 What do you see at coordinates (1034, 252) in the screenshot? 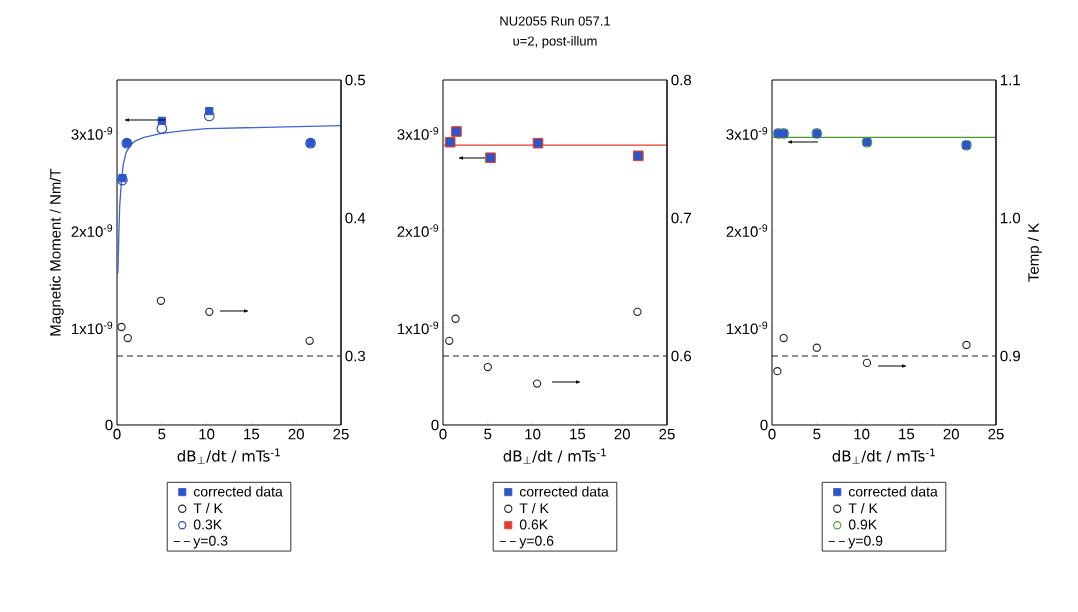
I see `y2-axis-title: Temp / K` at bounding box center [1034, 252].